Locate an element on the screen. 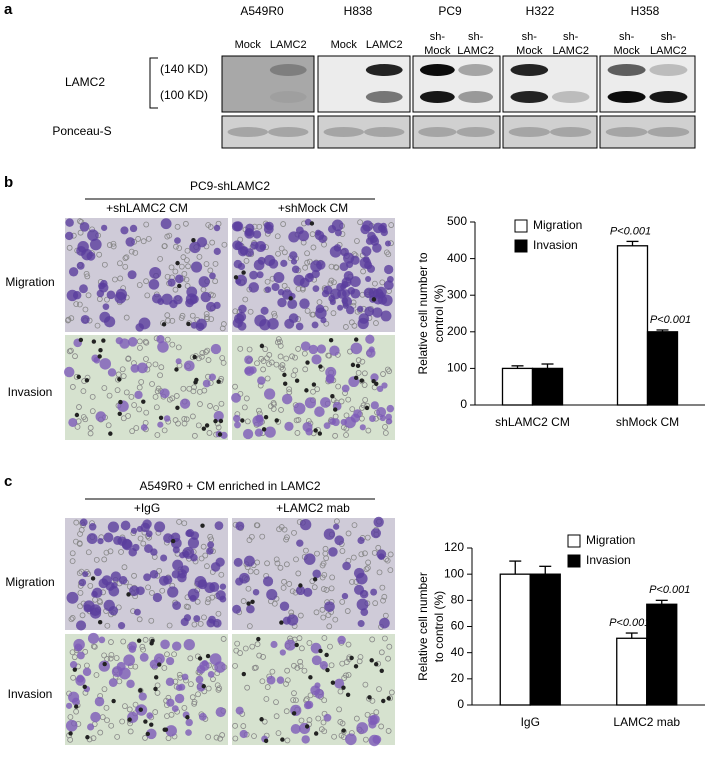 The width and height of the screenshot is (723, 757). y-tick-label: 0 is located at coordinates (460, 704).